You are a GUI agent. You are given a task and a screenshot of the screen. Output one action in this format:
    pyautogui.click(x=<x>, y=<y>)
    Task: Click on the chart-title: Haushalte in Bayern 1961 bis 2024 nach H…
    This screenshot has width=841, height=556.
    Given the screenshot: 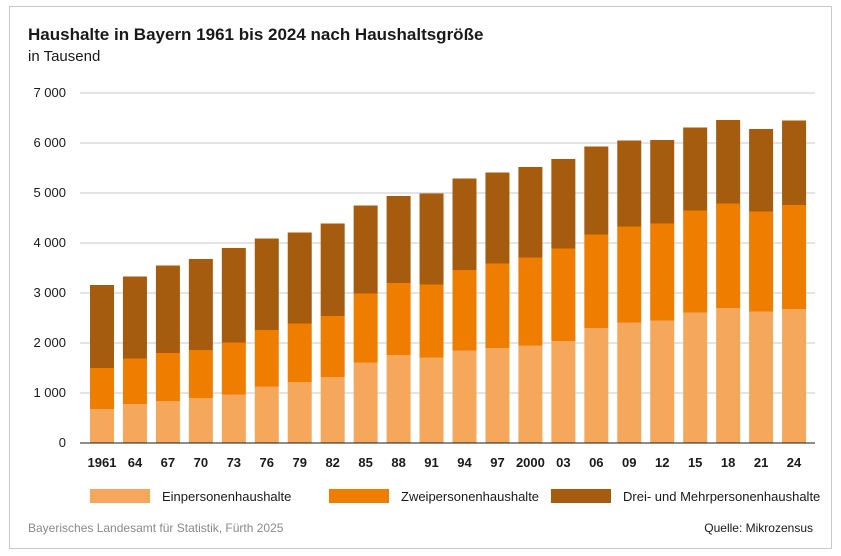 What is the action you would take?
    pyautogui.click(x=256, y=34)
    